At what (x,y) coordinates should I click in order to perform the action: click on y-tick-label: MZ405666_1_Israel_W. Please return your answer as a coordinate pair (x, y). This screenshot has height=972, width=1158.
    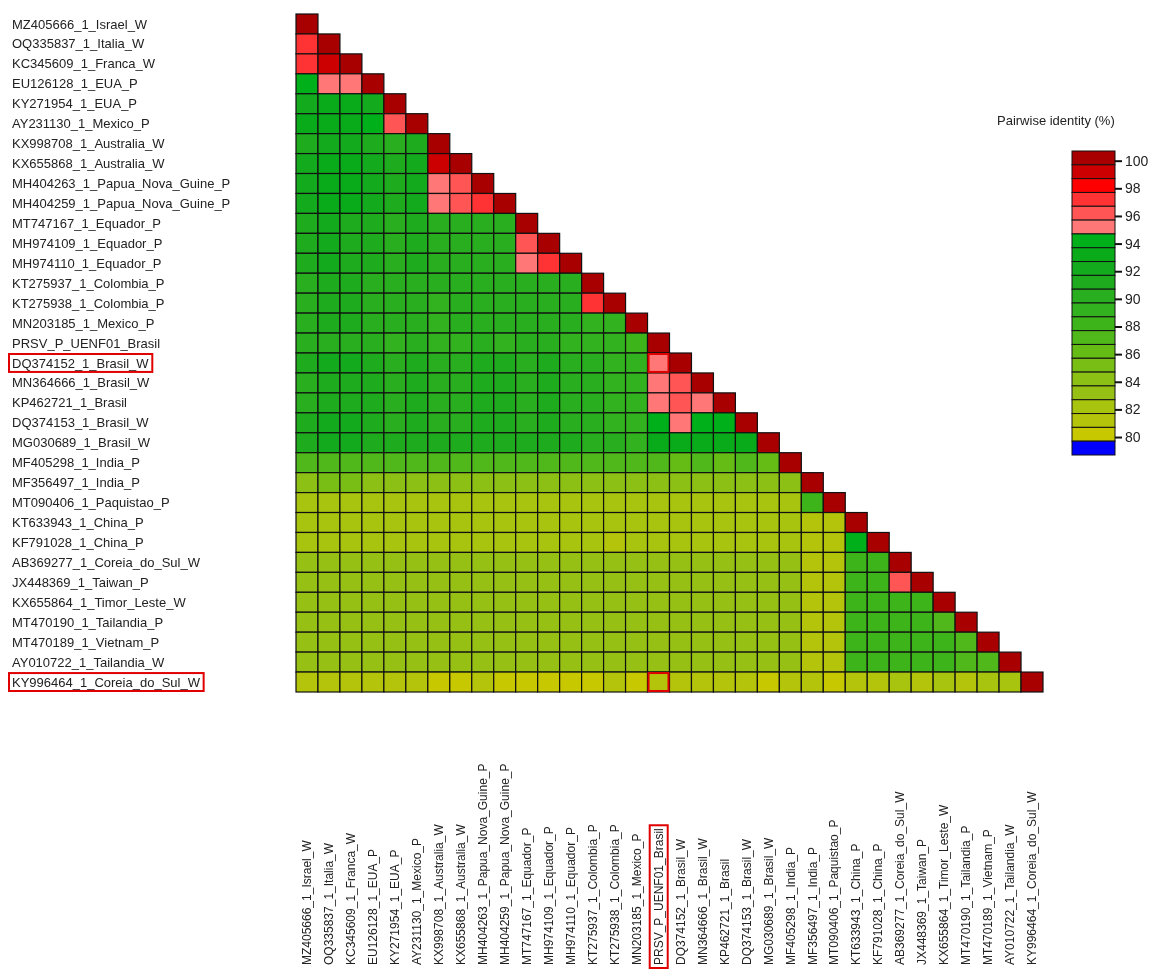
    Looking at the image, I should click on (80, 24).